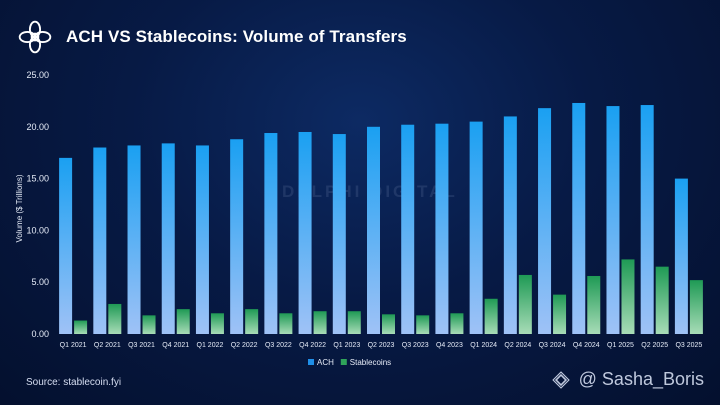 The image size is (720, 405). What do you see at coordinates (37, 230) in the screenshot?
I see `y-tick-label: 10.00` at bounding box center [37, 230].